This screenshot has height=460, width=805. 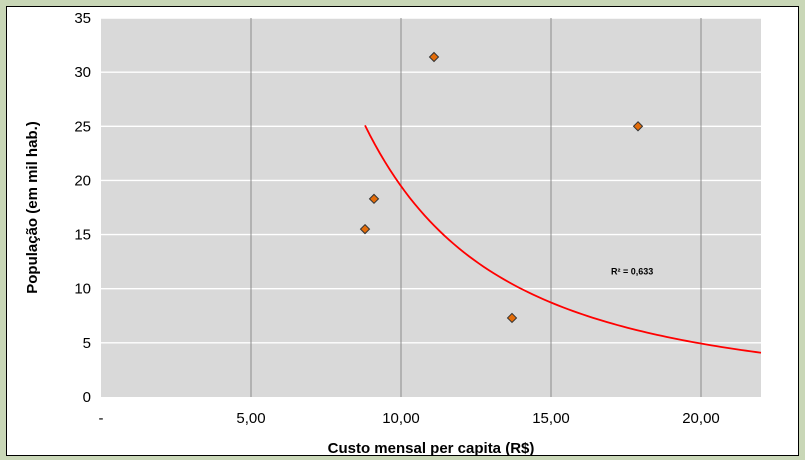 I want to click on x-axis-title: Custo mensal per capita (R$), so click(x=431, y=447).